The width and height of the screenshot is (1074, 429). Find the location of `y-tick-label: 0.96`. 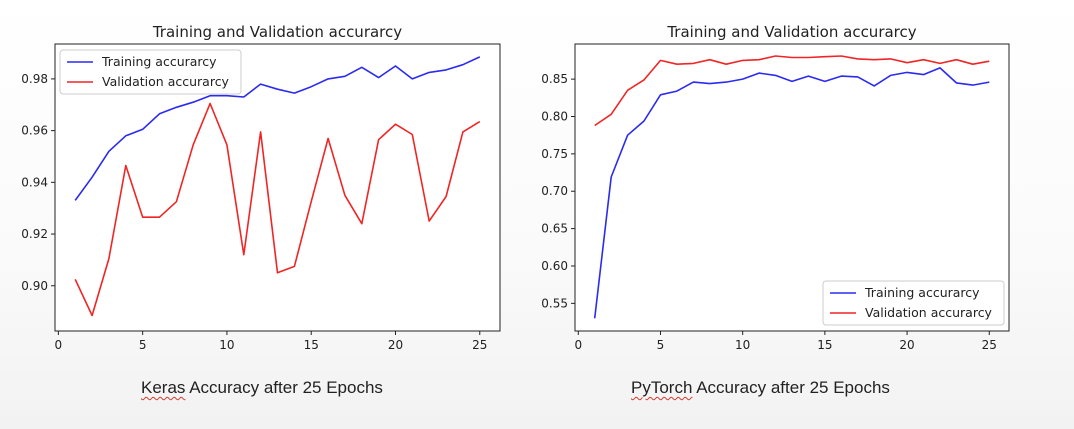

y-tick-label: 0.96 is located at coordinates (34, 131).